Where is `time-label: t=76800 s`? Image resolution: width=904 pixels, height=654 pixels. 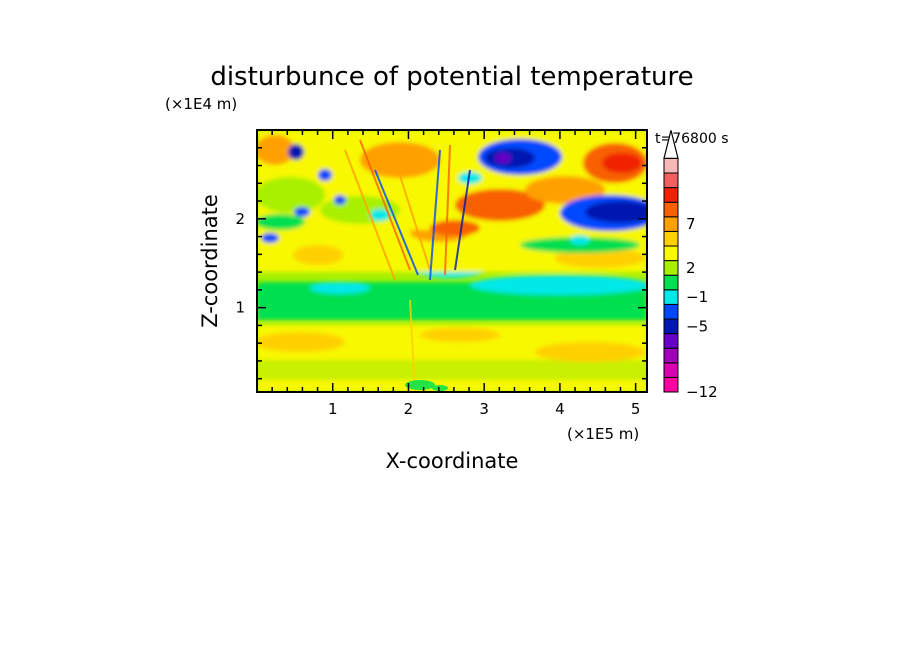
time-label: t=76800 s is located at coordinates (692, 139).